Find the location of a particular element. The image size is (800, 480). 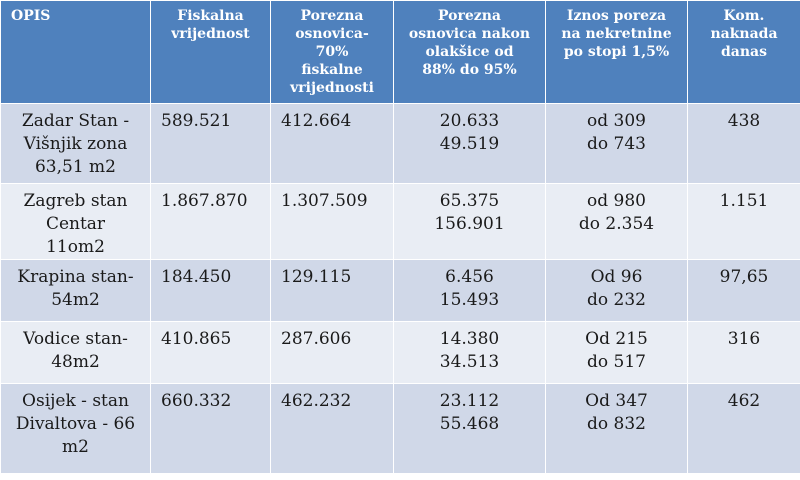

header-line: 70% is located at coordinates (332, 52).